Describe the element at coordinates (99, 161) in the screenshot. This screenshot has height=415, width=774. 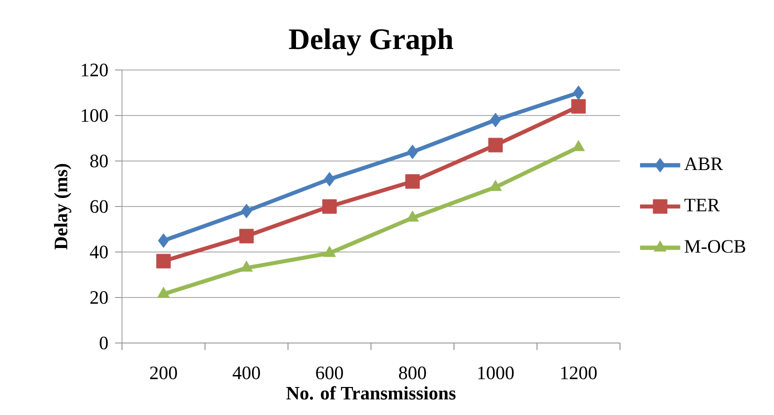
I see `y-tick-label: 80` at that location.